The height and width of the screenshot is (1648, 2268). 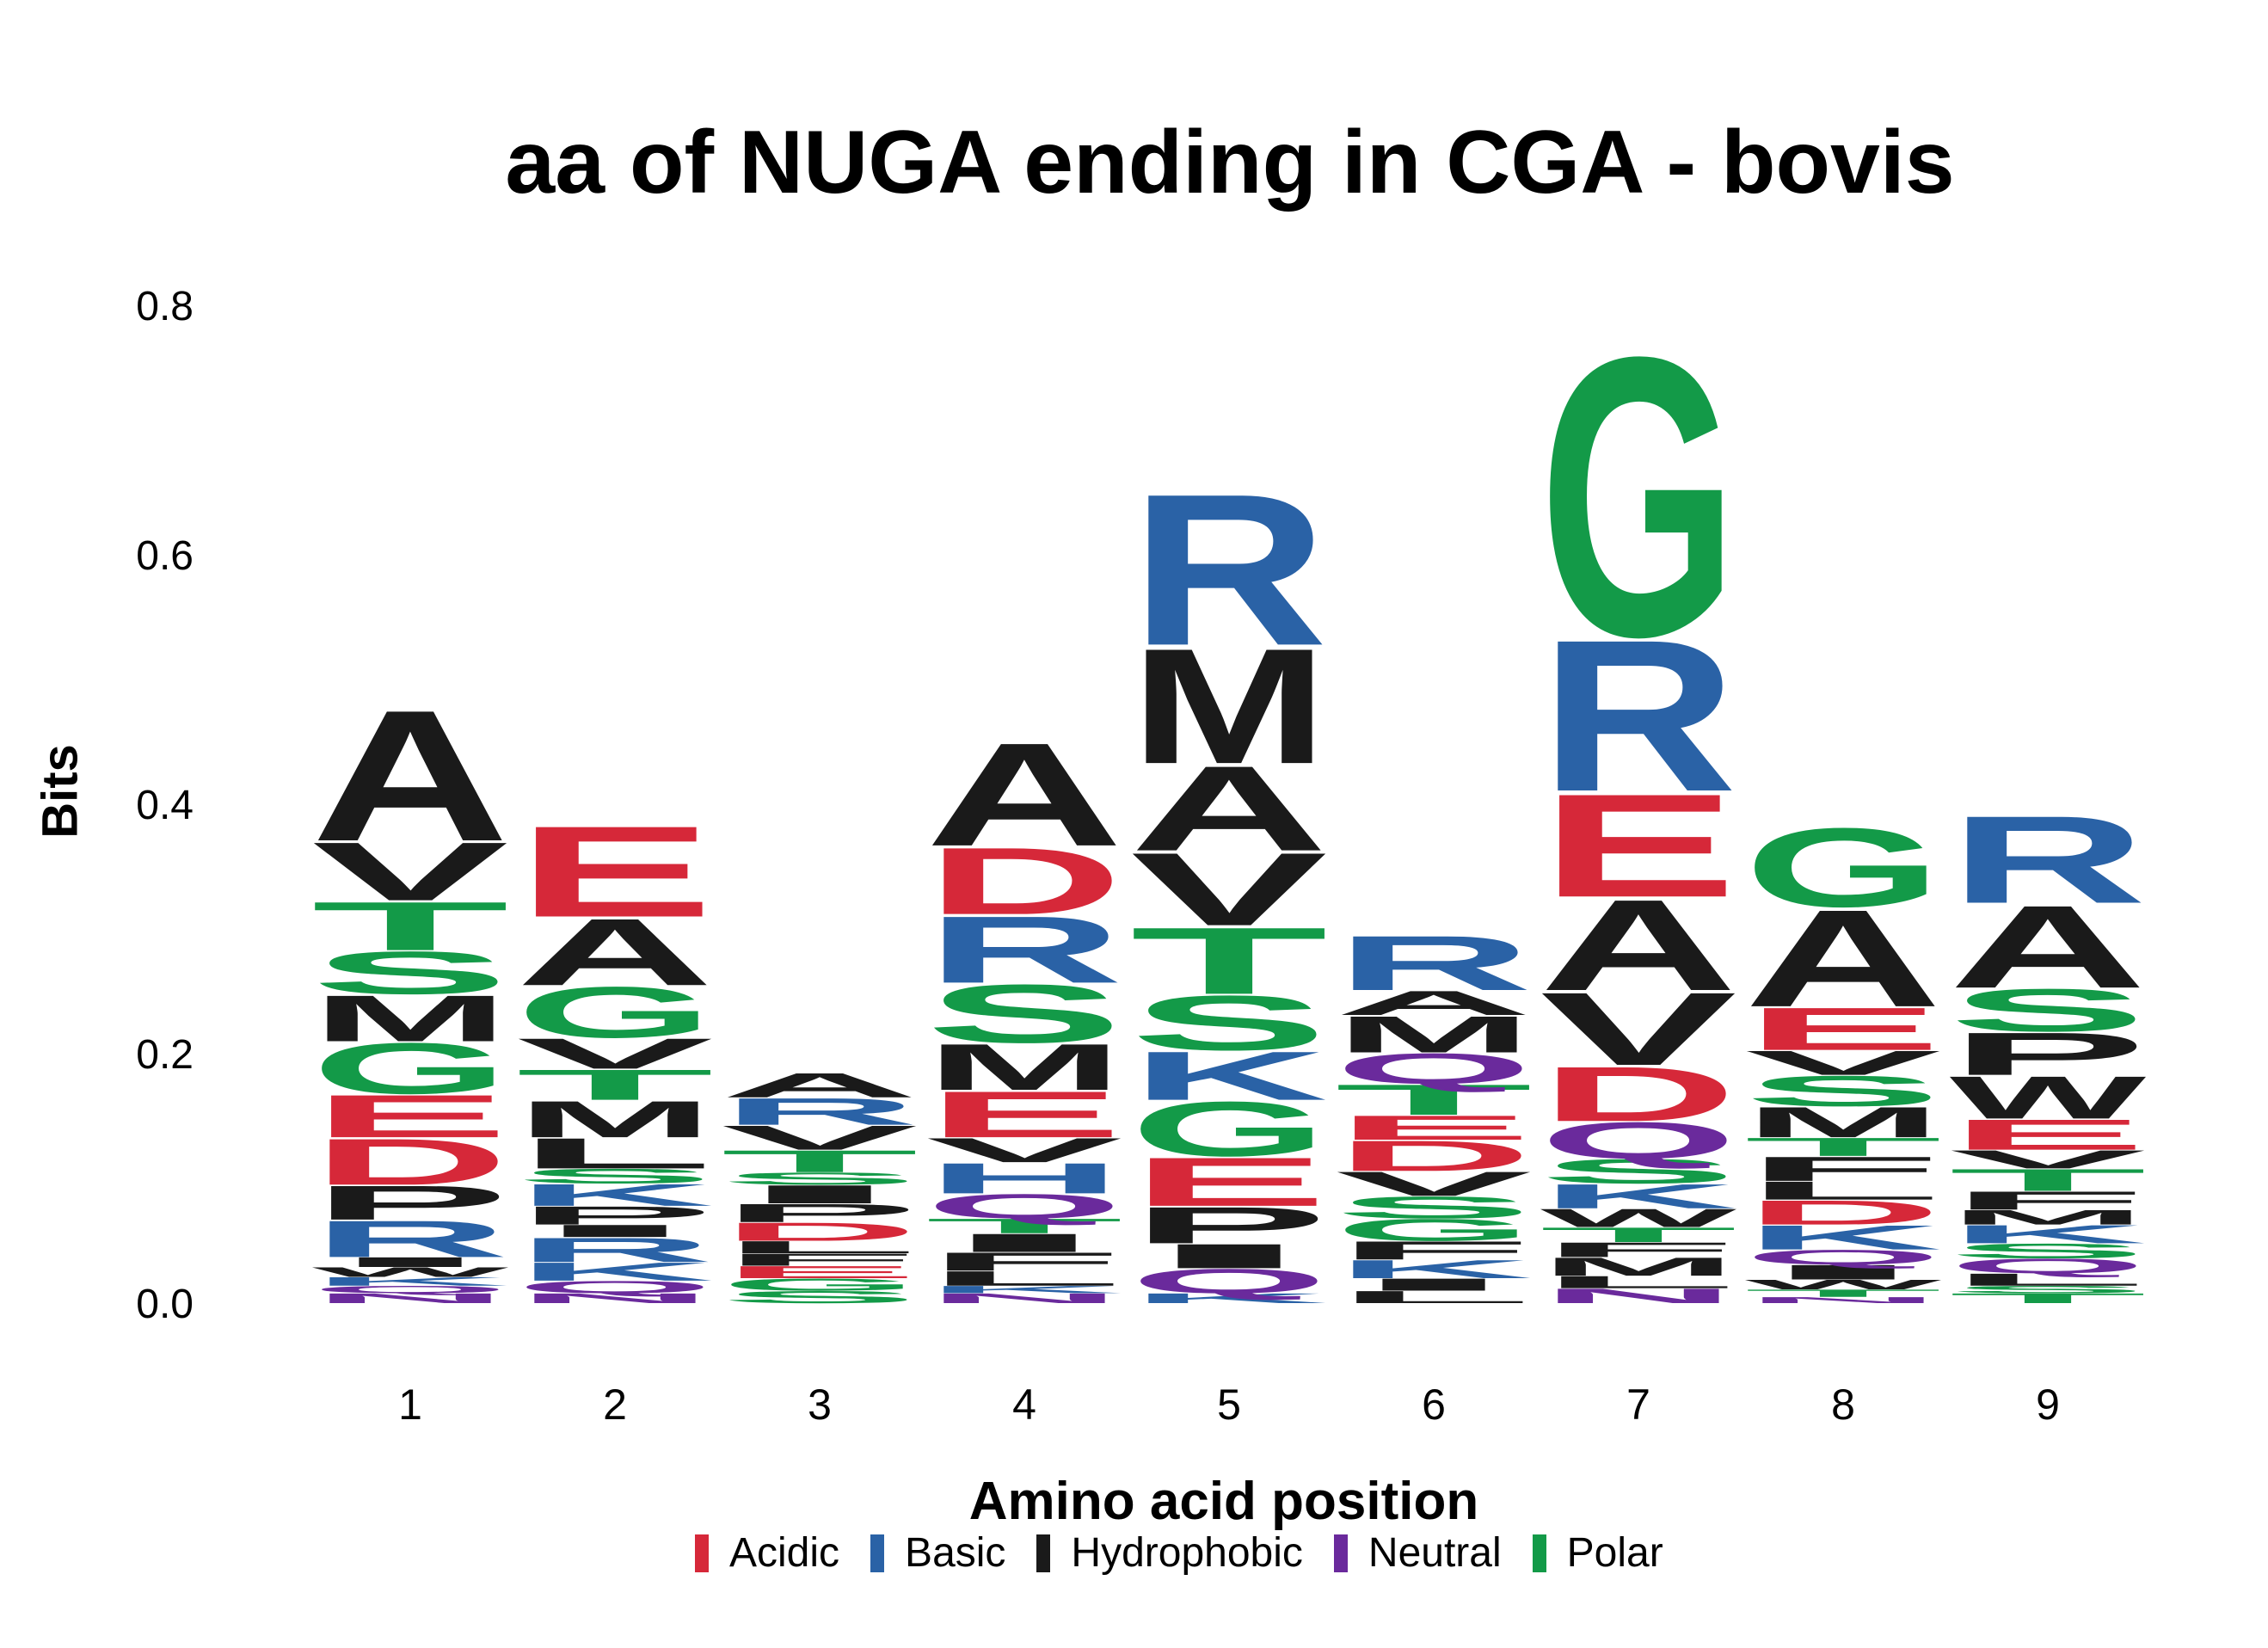 What do you see at coordinates (410, 1405) in the screenshot?
I see `x-tick-label: 1` at bounding box center [410, 1405].